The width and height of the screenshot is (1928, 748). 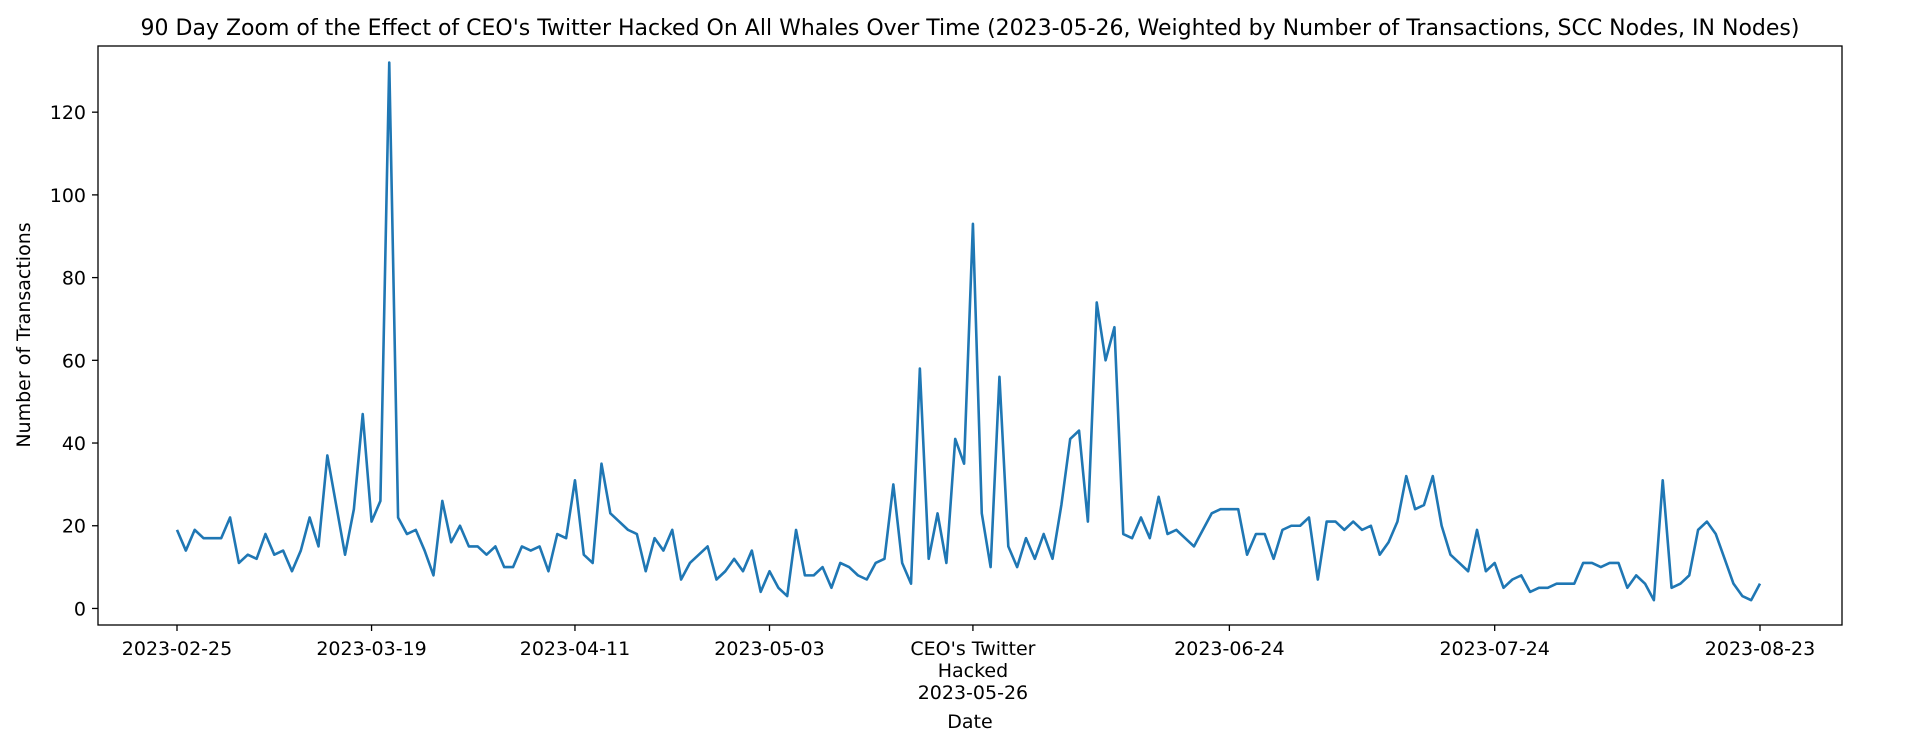 What do you see at coordinates (1229, 649) in the screenshot?
I see `x-tick-label: 2023-06-24` at bounding box center [1229, 649].